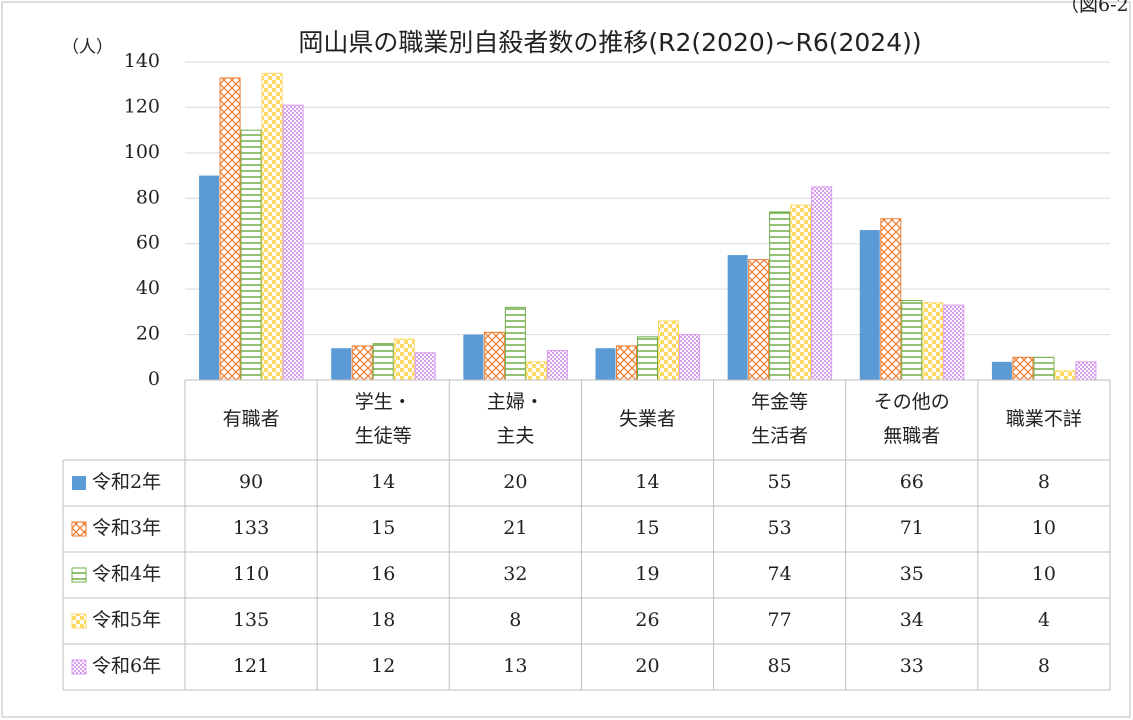  What do you see at coordinates (647, 574) in the screenshot?
I see `table-value: 19` at bounding box center [647, 574].